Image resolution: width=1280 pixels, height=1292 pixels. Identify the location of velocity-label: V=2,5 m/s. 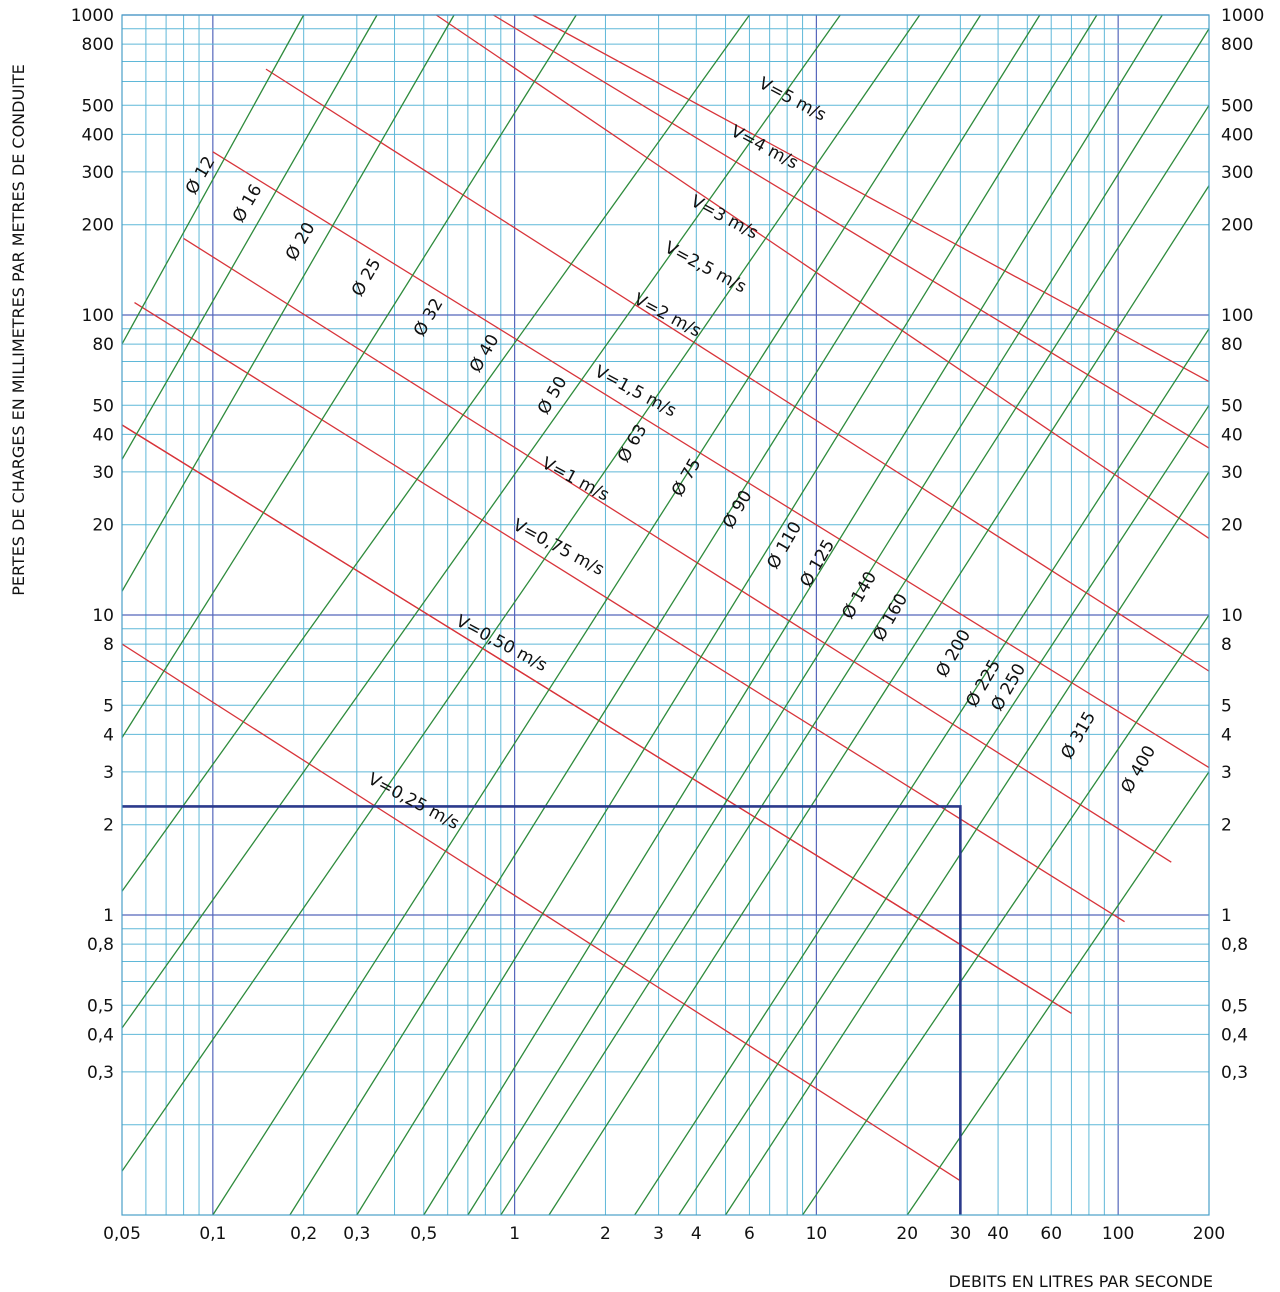
(705, 268).